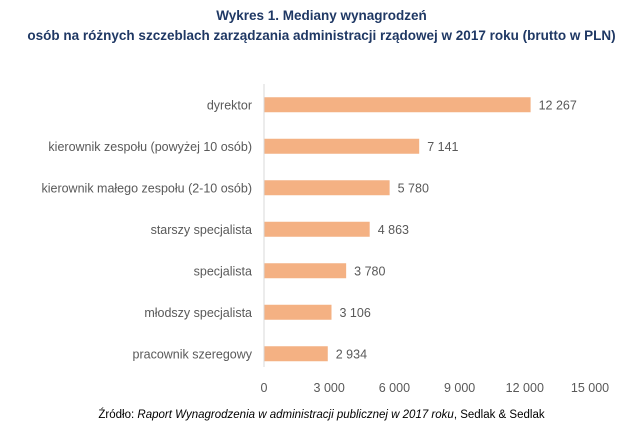 The width and height of the screenshot is (643, 444). What do you see at coordinates (201, 230) in the screenshot?
I see `category-label: starszy specjalista` at bounding box center [201, 230].